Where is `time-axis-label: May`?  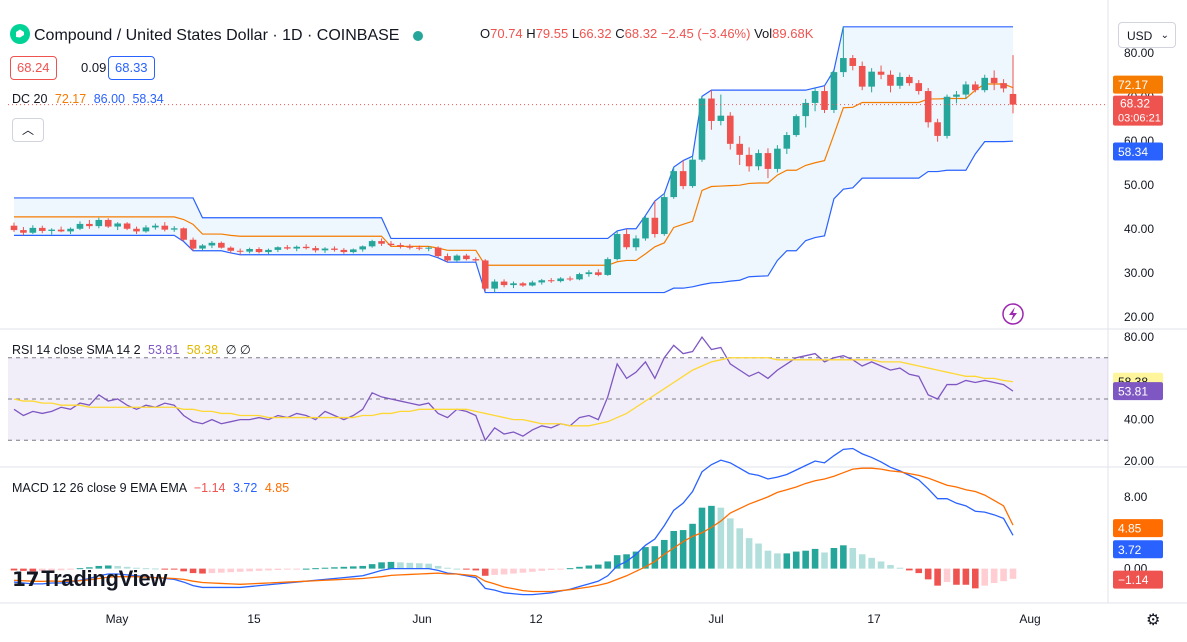
time-axis-label: May is located at coordinates (117, 619).